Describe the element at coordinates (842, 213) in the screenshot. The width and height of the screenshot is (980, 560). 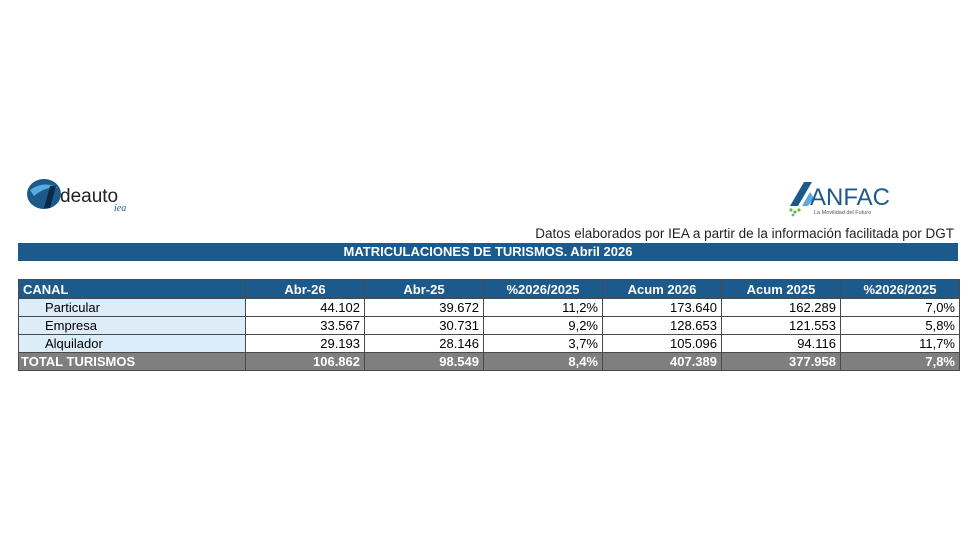
I see `anfac-logo-tagline: La Movilidad del Futuro` at that location.